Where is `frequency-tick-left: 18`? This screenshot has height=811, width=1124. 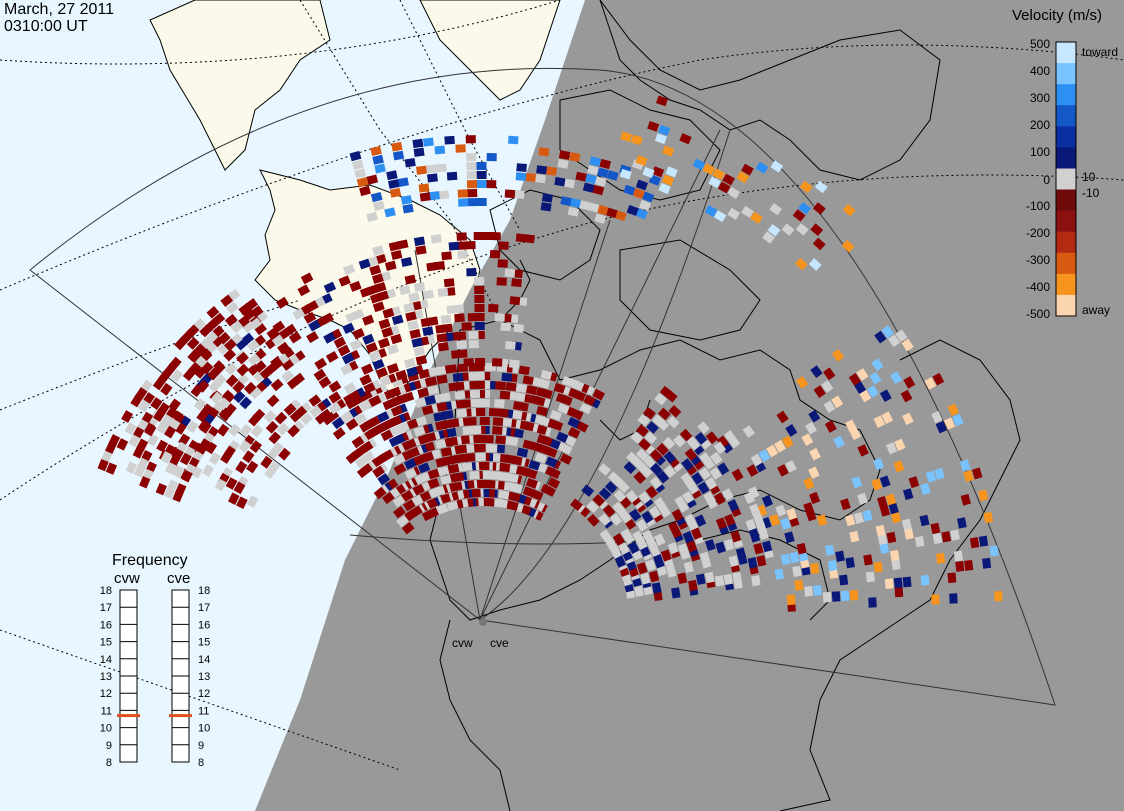 frequency-tick-left: 18 is located at coordinates (106, 591).